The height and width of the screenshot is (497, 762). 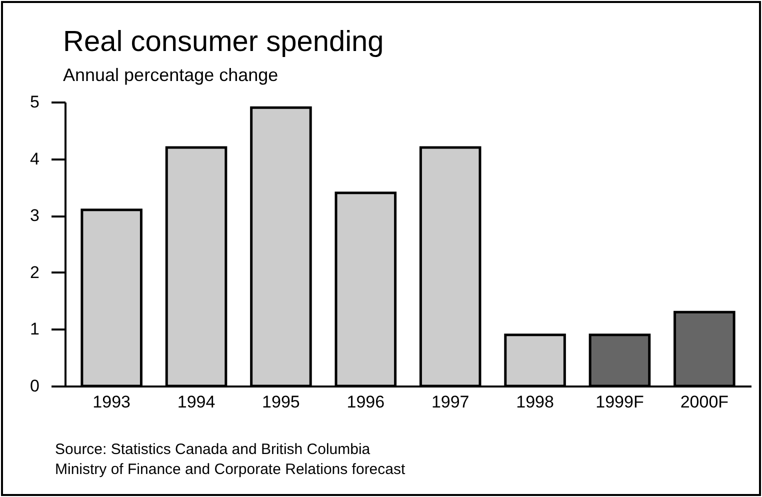 What do you see at coordinates (620, 402) in the screenshot?
I see `x-tick-label: 1999F` at bounding box center [620, 402].